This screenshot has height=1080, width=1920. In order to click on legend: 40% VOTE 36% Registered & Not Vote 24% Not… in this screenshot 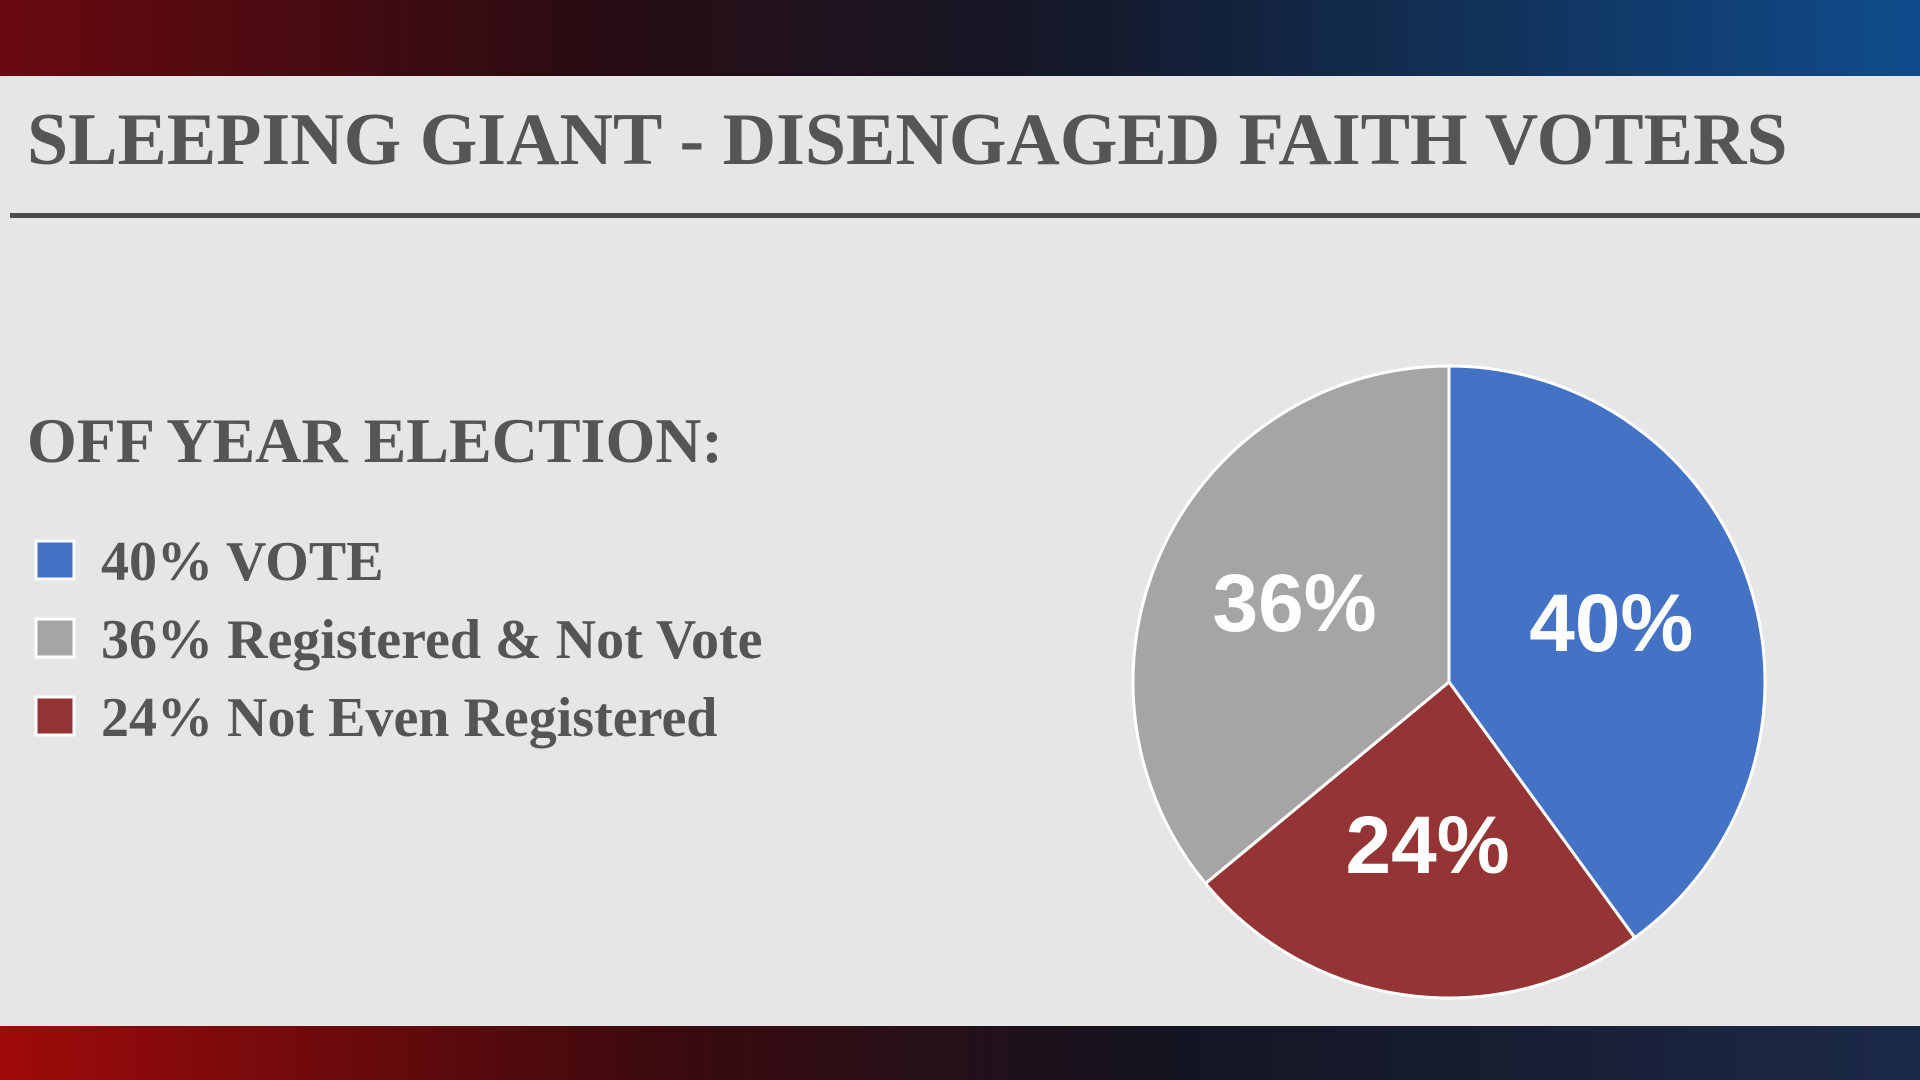, I will do `click(398, 640)`.